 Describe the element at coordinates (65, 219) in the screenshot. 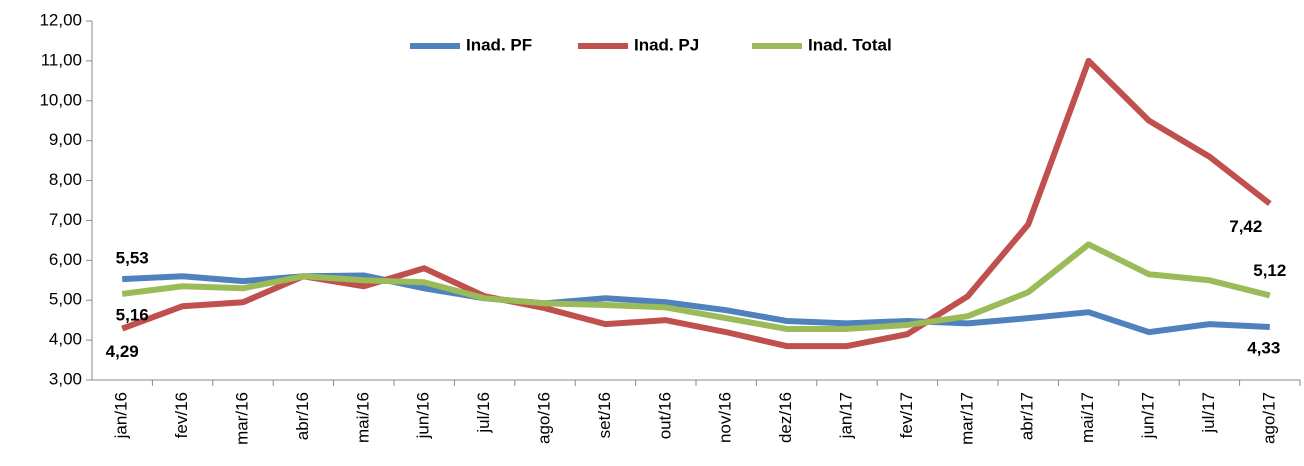

I see `y-tick-label: 7,00` at that location.